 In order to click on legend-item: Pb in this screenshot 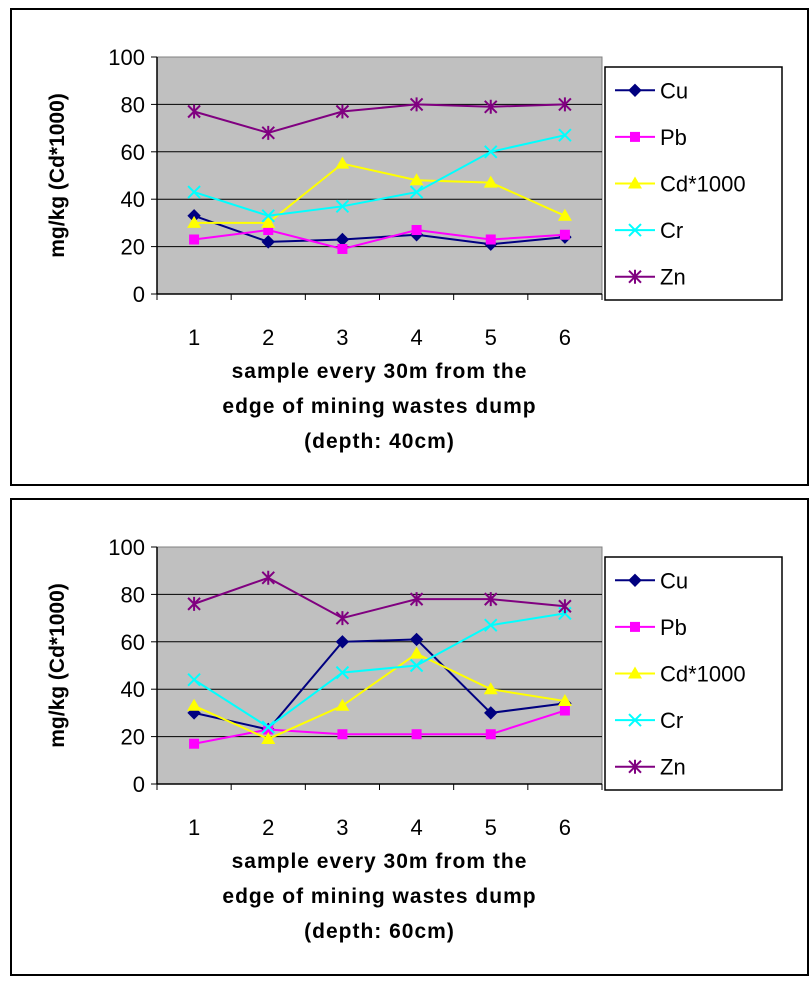, I will do `click(651, 137)`.